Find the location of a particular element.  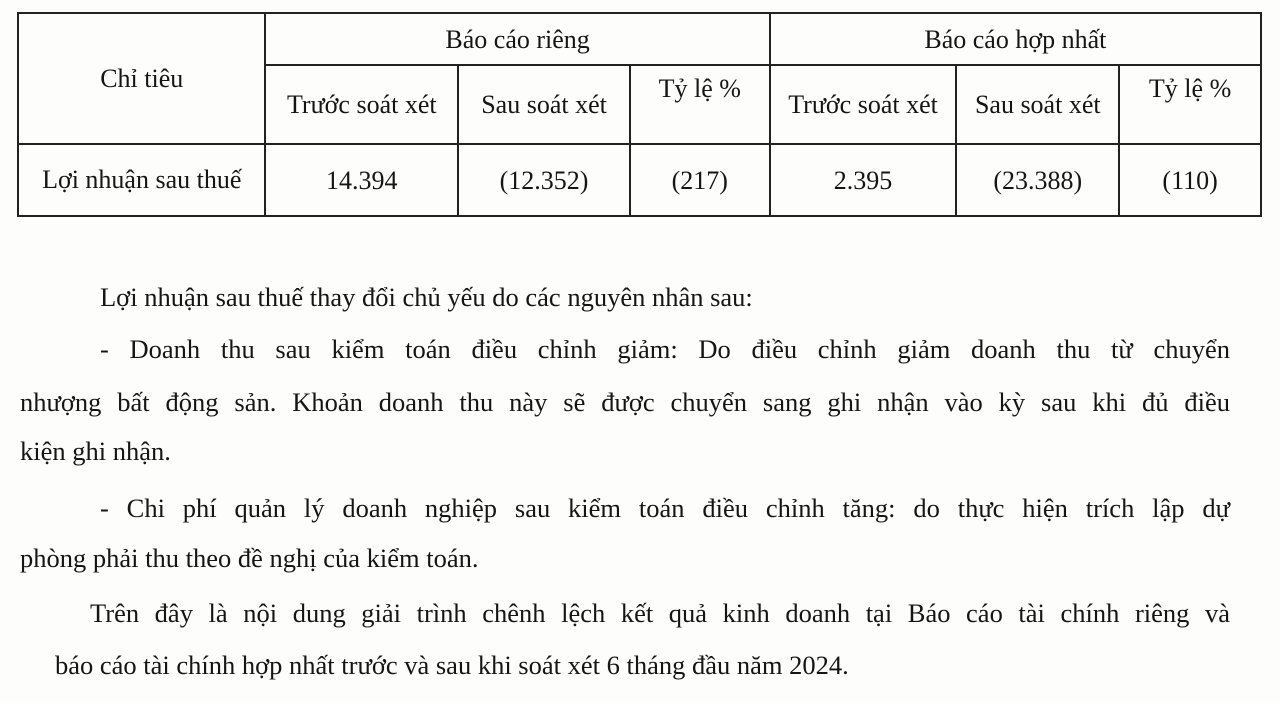

row-header-cell: Chỉ tiêu is located at coordinates (141, 78).